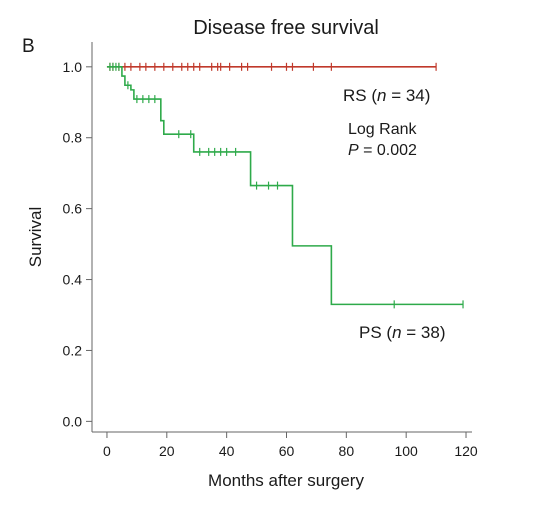 The height and width of the screenshot is (525, 560). I want to click on p-value-text: = 0.002, so click(388, 150).